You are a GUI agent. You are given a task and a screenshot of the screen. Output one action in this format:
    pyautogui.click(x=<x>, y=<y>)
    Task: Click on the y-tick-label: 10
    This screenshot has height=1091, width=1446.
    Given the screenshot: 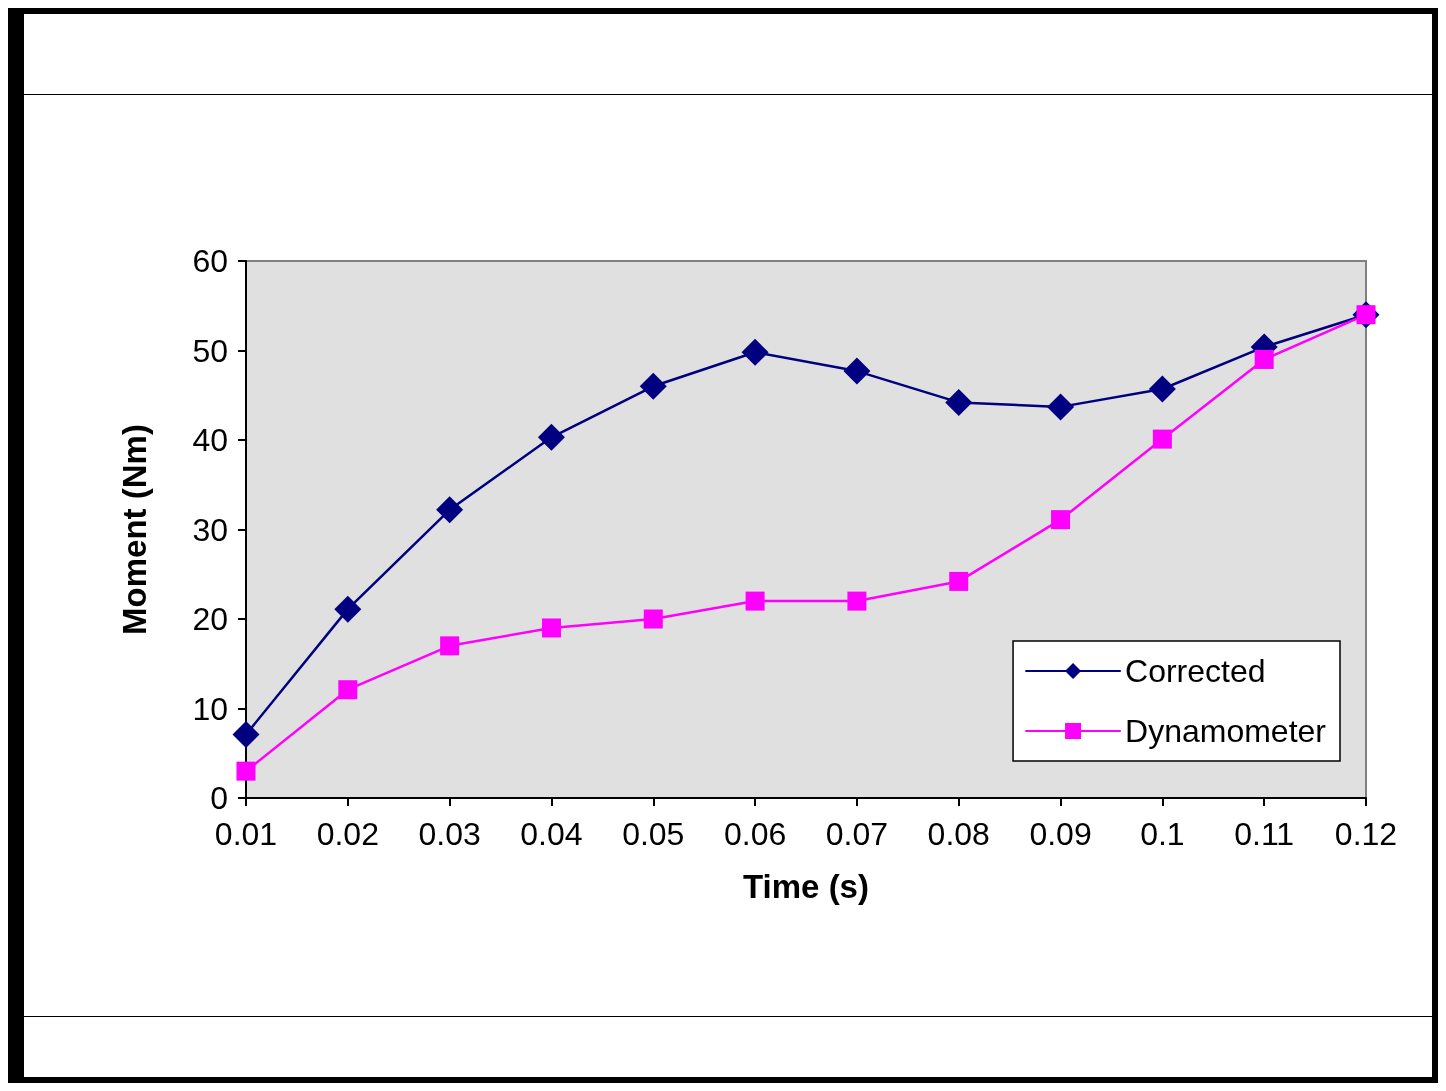 What is the action you would take?
    pyautogui.click(x=210, y=708)
    